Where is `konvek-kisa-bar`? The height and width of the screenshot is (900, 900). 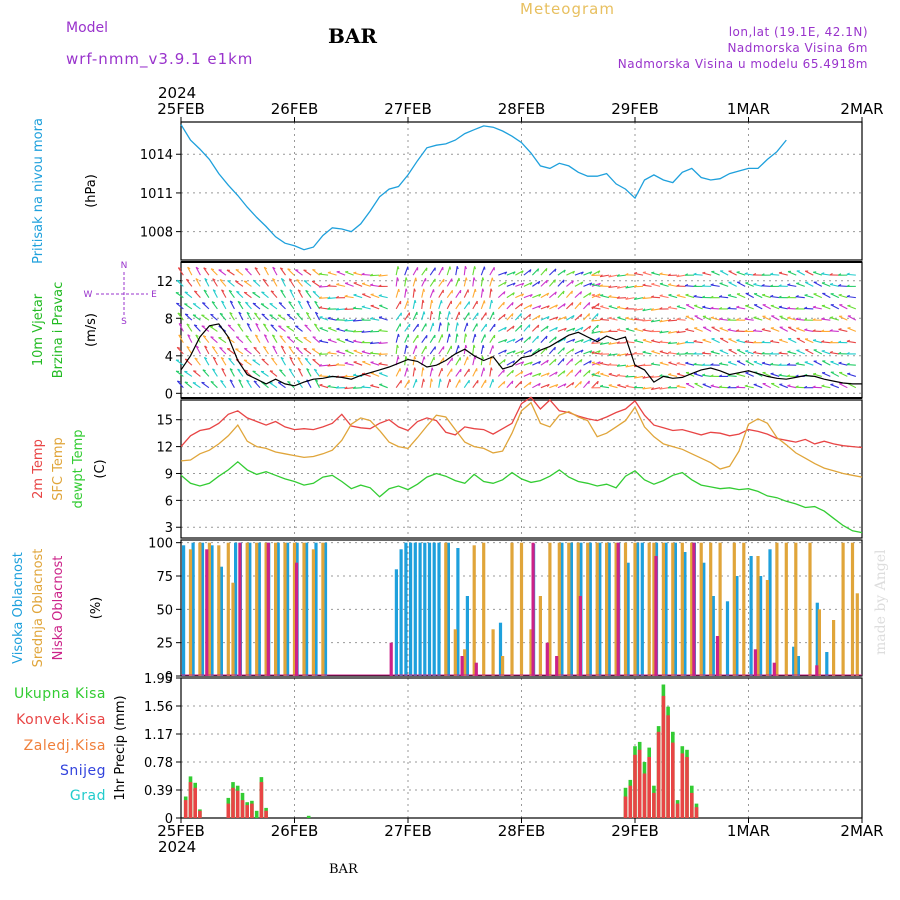
konvek-kisa-bar is located at coordinates (252, 810).